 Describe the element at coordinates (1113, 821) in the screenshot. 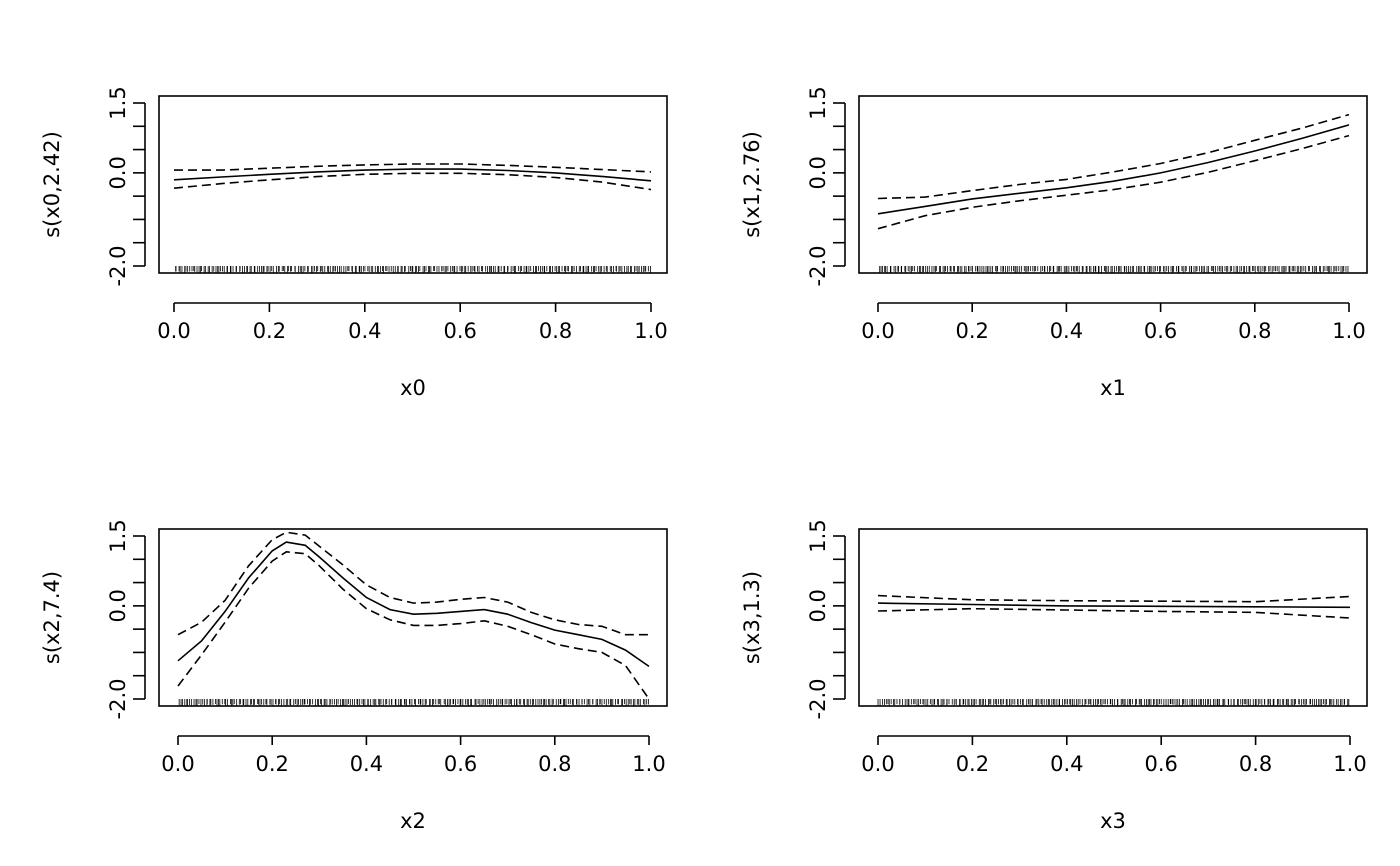

I see `x-axis-label: x3` at that location.